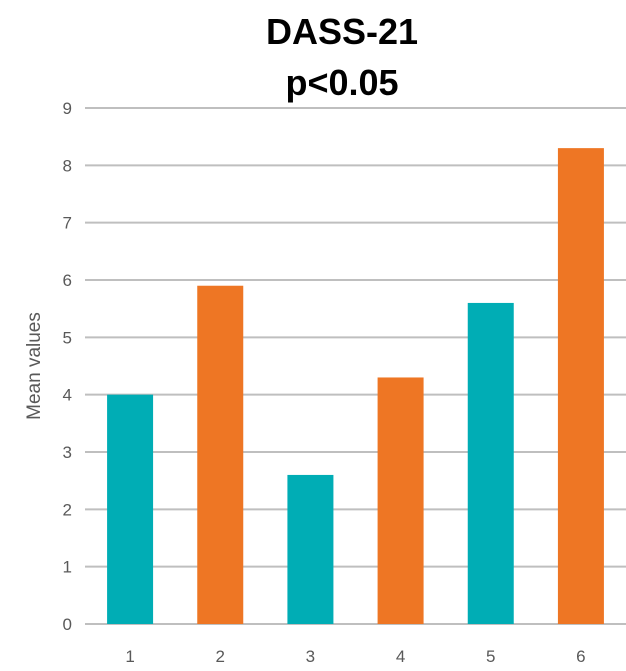  I want to click on x-tick-label: 3, so click(310, 656).